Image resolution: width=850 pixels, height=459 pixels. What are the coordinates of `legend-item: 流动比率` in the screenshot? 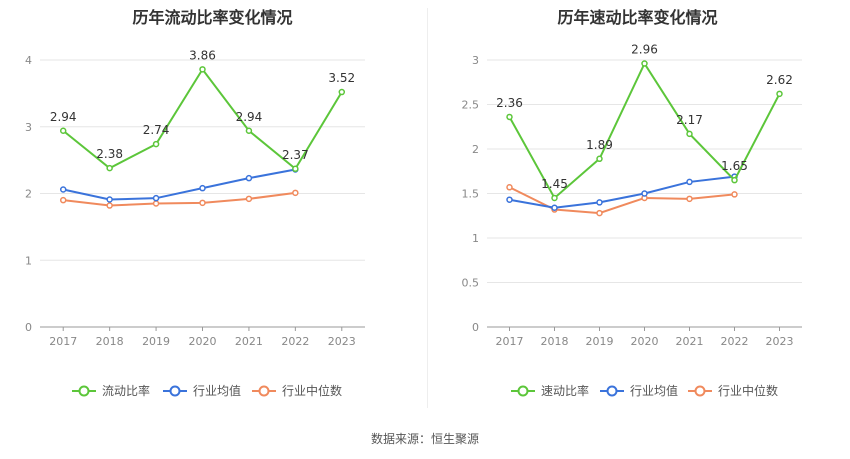 It's located at (111, 390).